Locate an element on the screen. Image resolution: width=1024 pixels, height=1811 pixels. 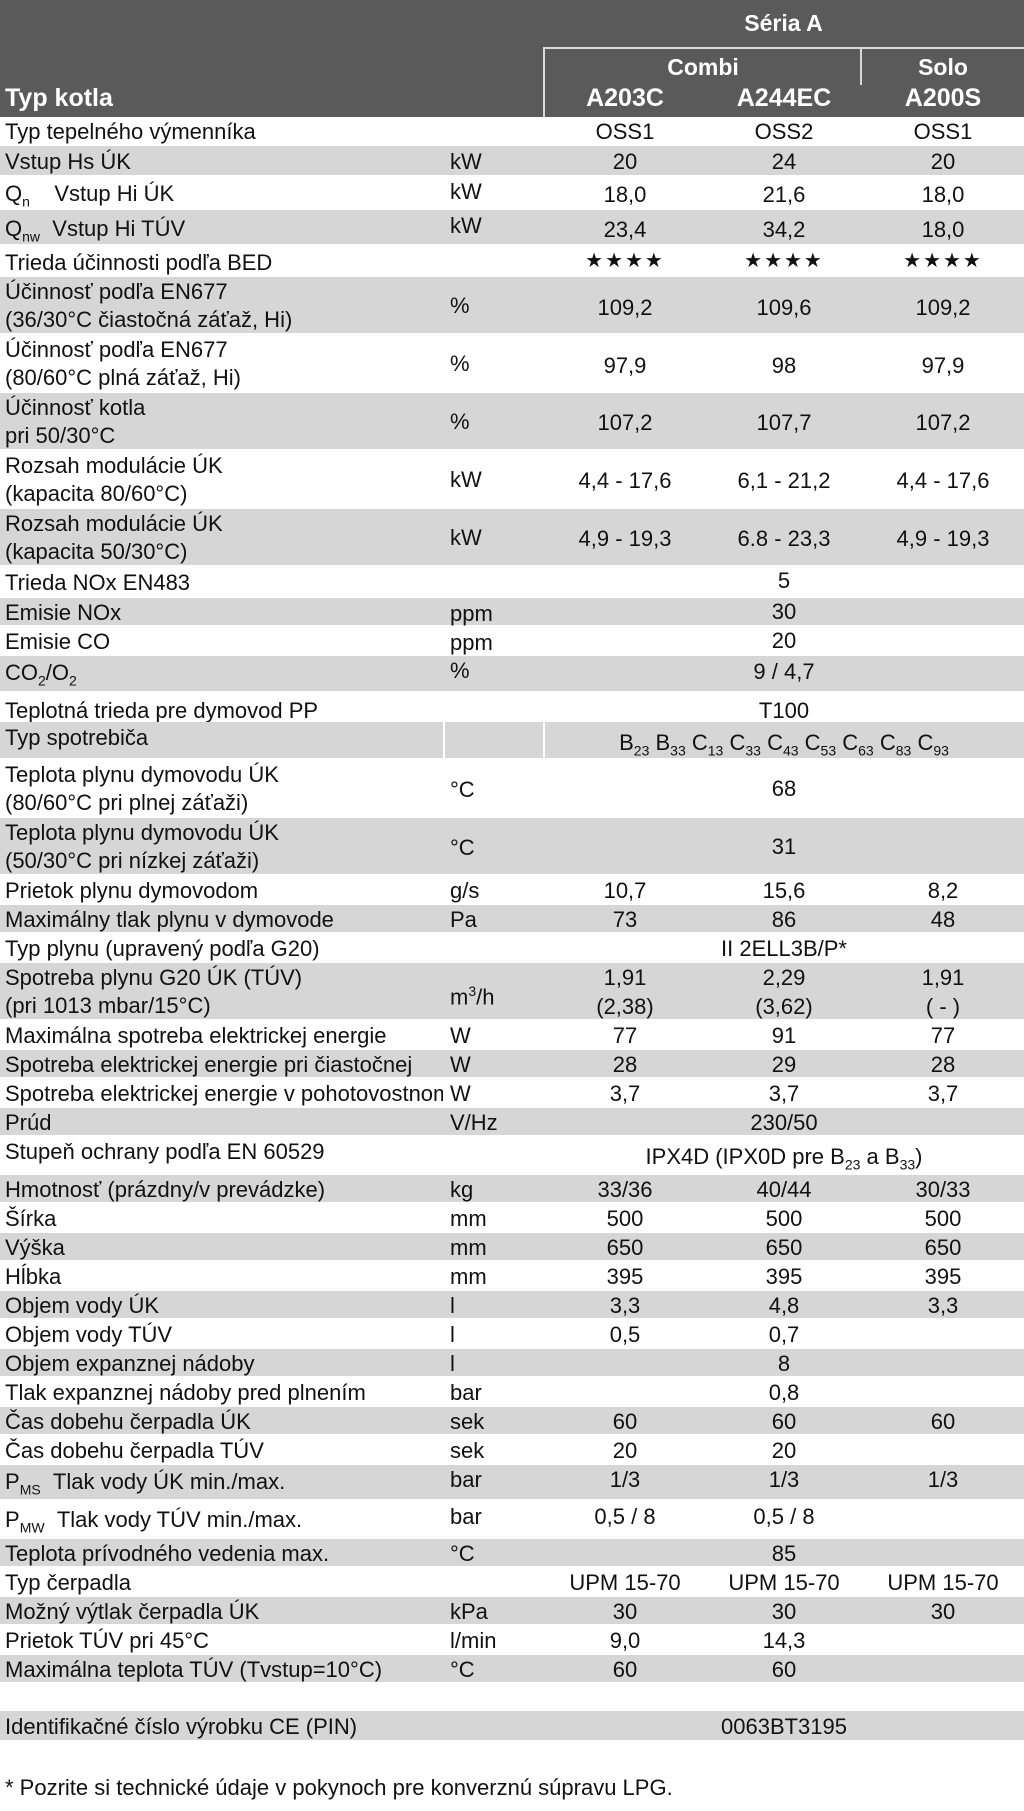
label-symbol: Q is located at coordinates (14, 193).